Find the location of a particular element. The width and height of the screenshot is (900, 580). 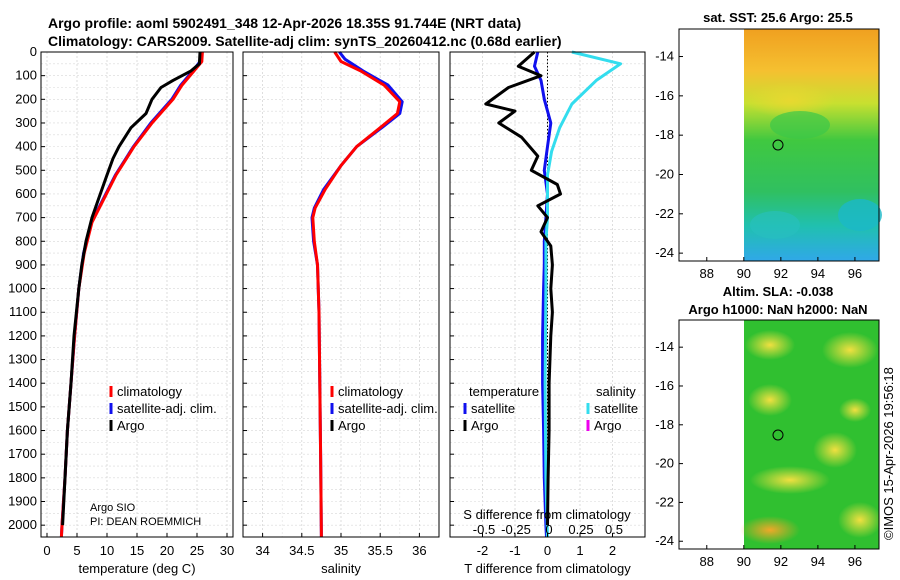

y-tick-label: 400 is located at coordinates (26, 146).